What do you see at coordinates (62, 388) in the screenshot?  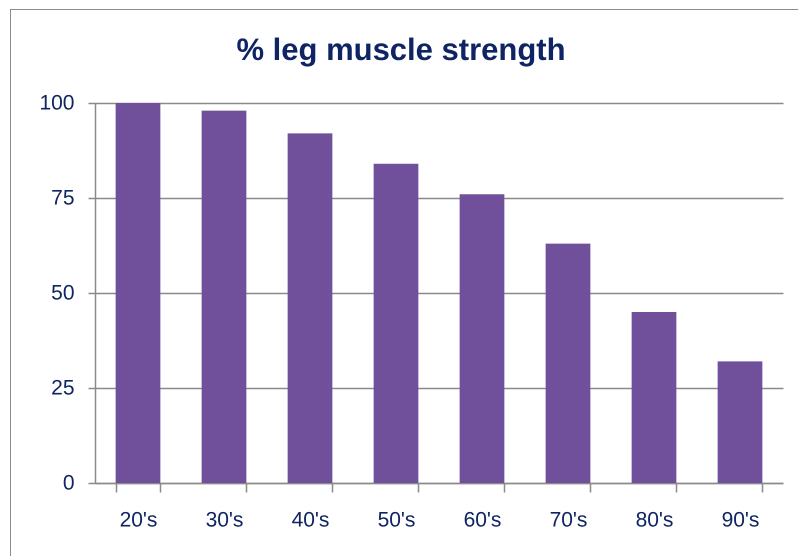 I see `y-tick-label: 25` at bounding box center [62, 388].